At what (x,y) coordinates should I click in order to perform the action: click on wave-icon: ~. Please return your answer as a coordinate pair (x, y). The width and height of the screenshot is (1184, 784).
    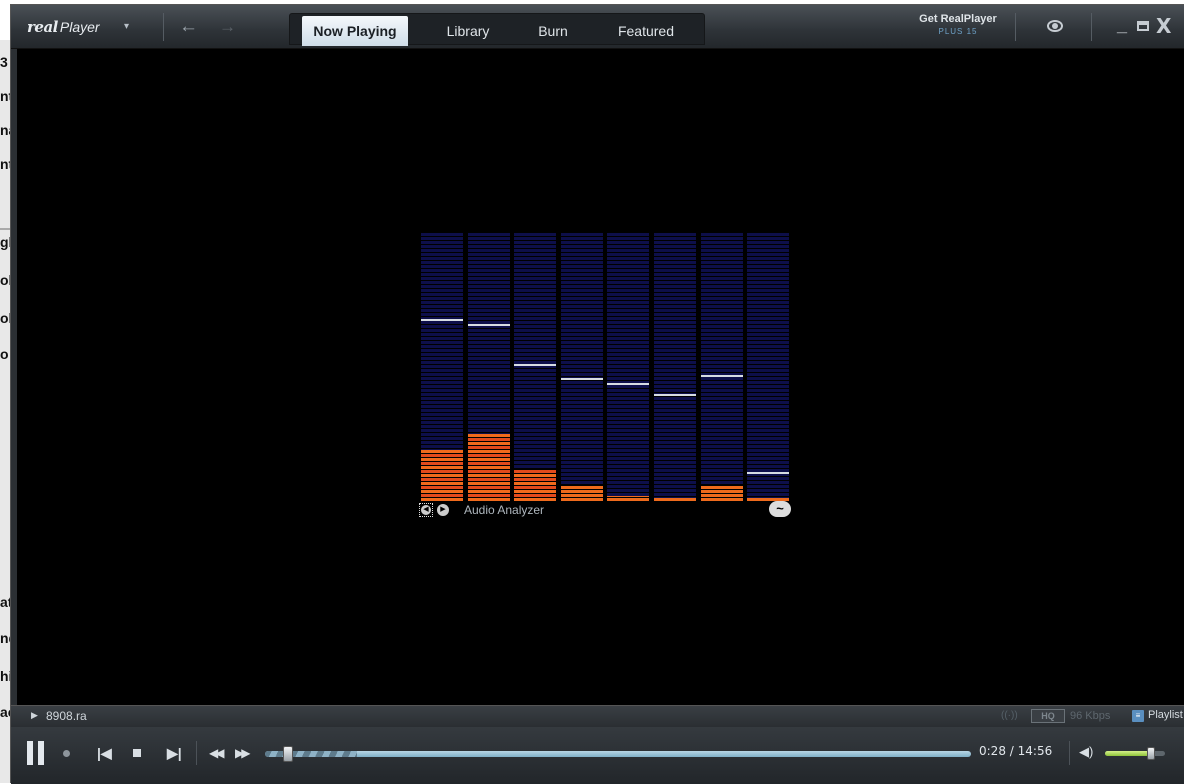
    Looking at the image, I should click on (780, 509).